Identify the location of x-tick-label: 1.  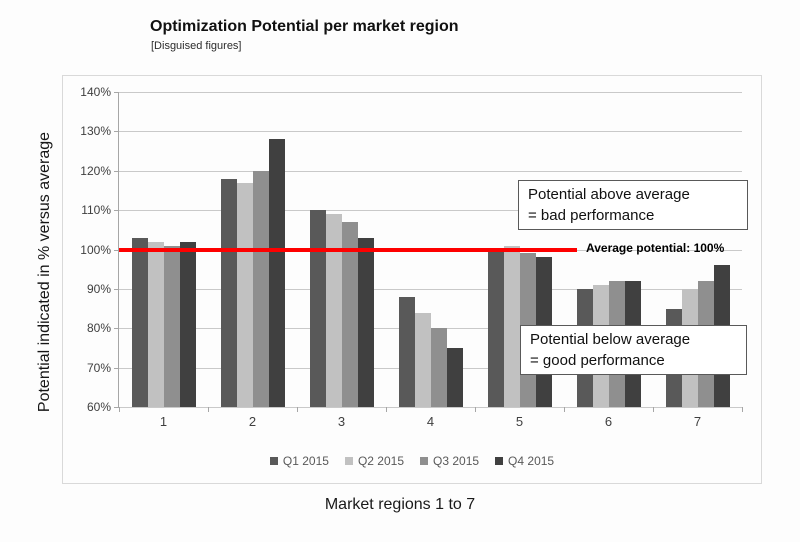
(163, 421).